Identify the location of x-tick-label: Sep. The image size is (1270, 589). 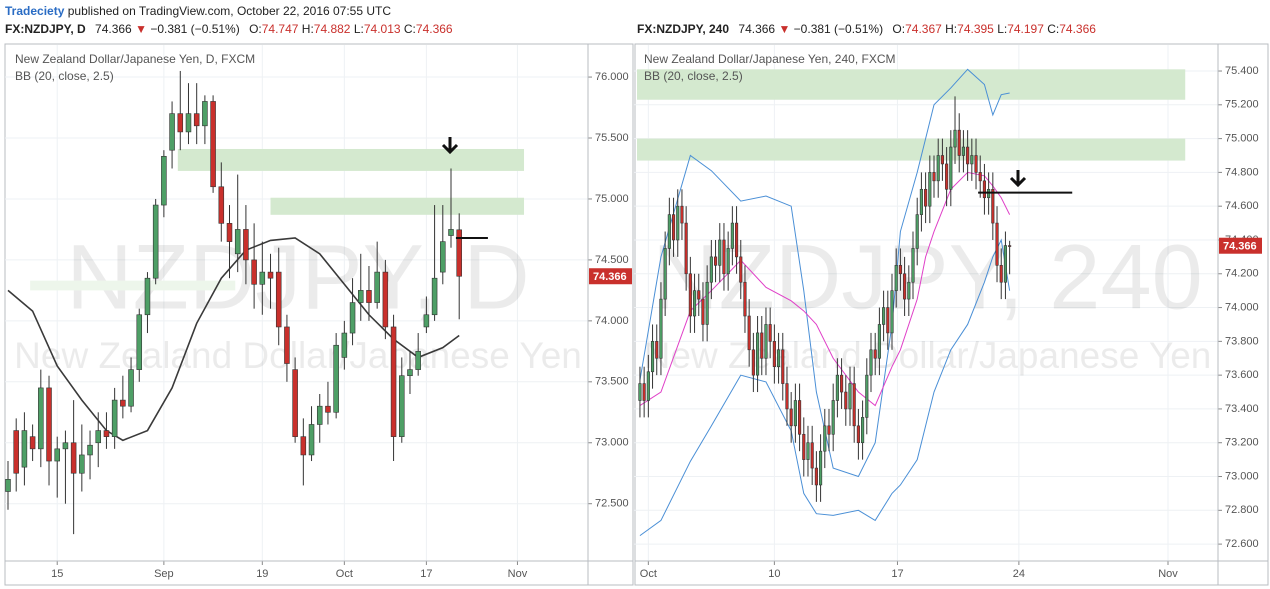
(164, 574).